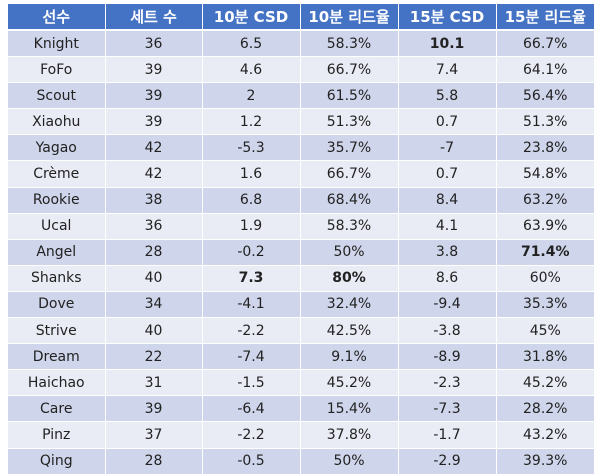 Image resolution: width=600 pixels, height=475 pixels. I want to click on column-header-sets: 세트 수, so click(154, 17).